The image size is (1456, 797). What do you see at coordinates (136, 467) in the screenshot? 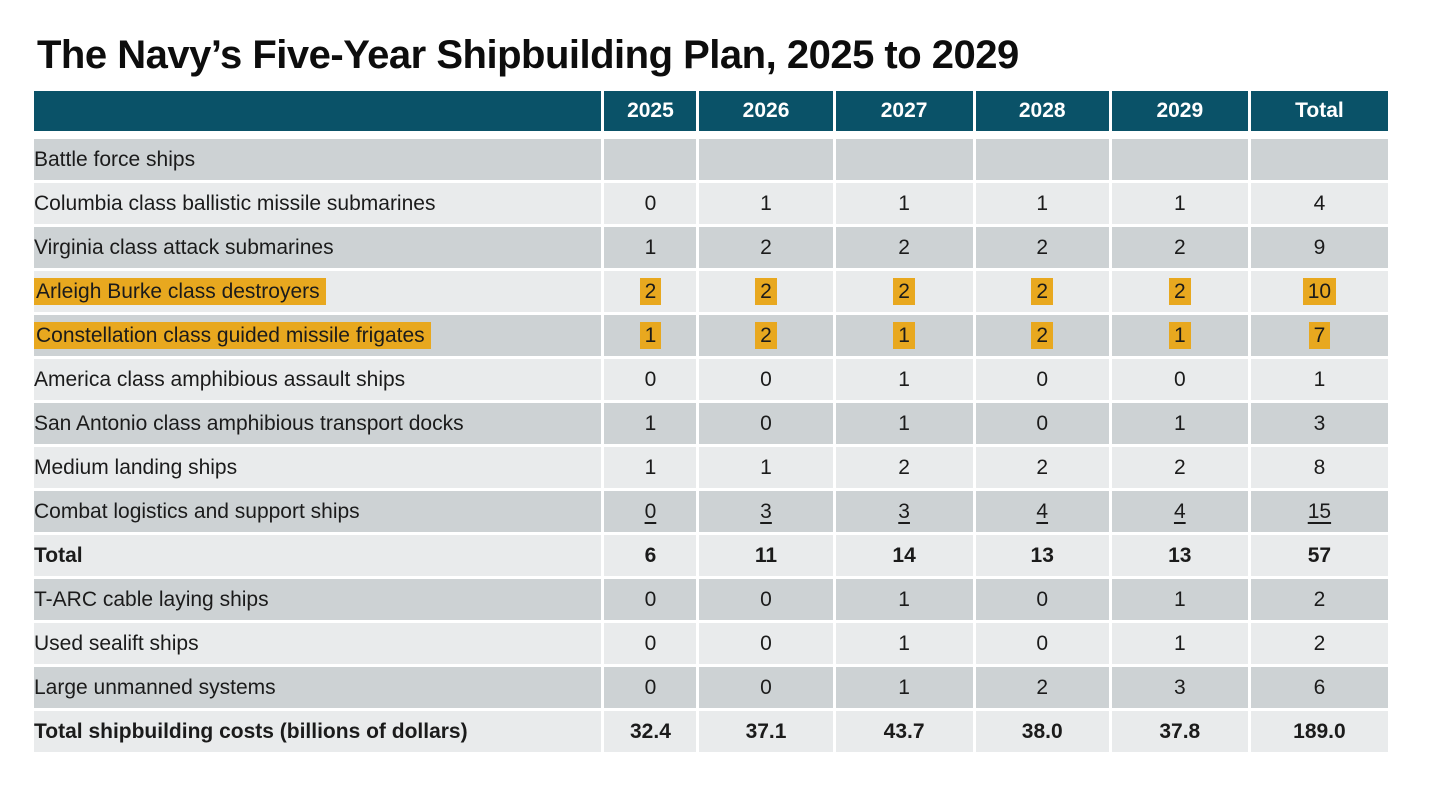
I see `label-text: Medium landing ships` at bounding box center [136, 467].